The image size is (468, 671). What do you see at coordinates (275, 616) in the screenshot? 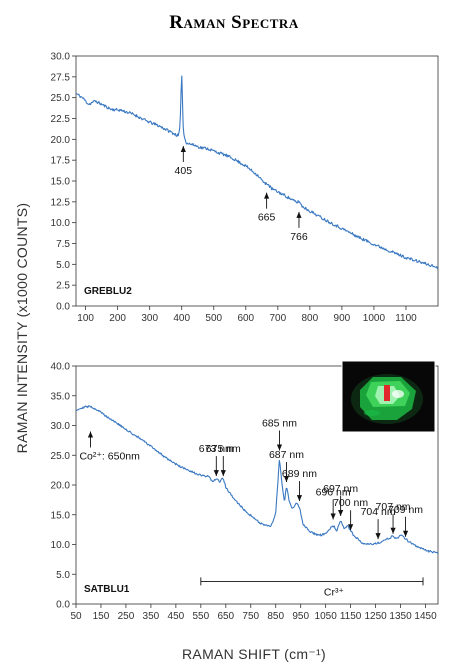
I see `x-tick-label: 850` at bounding box center [275, 616].